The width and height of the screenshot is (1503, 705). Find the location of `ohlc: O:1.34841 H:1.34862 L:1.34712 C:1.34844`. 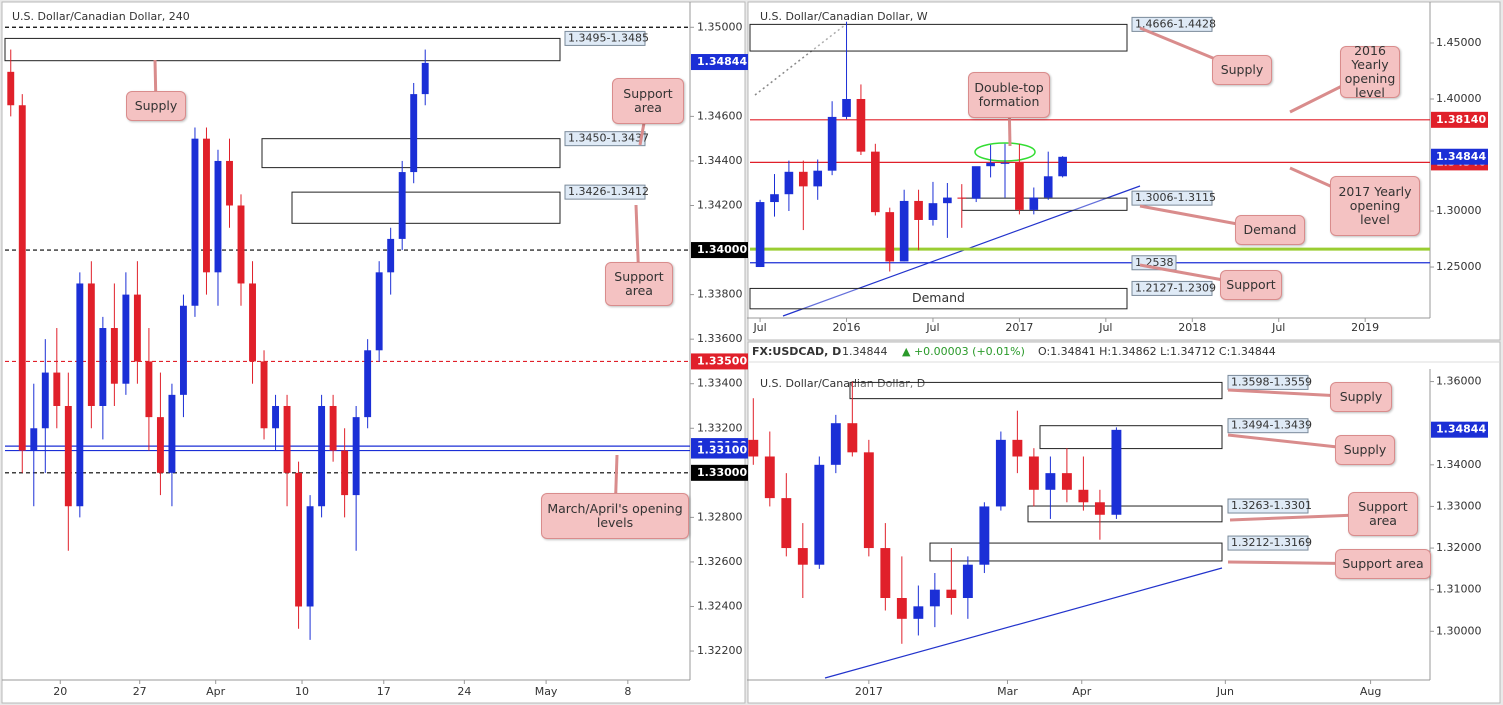

ohlc: O:1.34841 H:1.34862 L:1.34712 C:1.34844 is located at coordinates (1157, 351).